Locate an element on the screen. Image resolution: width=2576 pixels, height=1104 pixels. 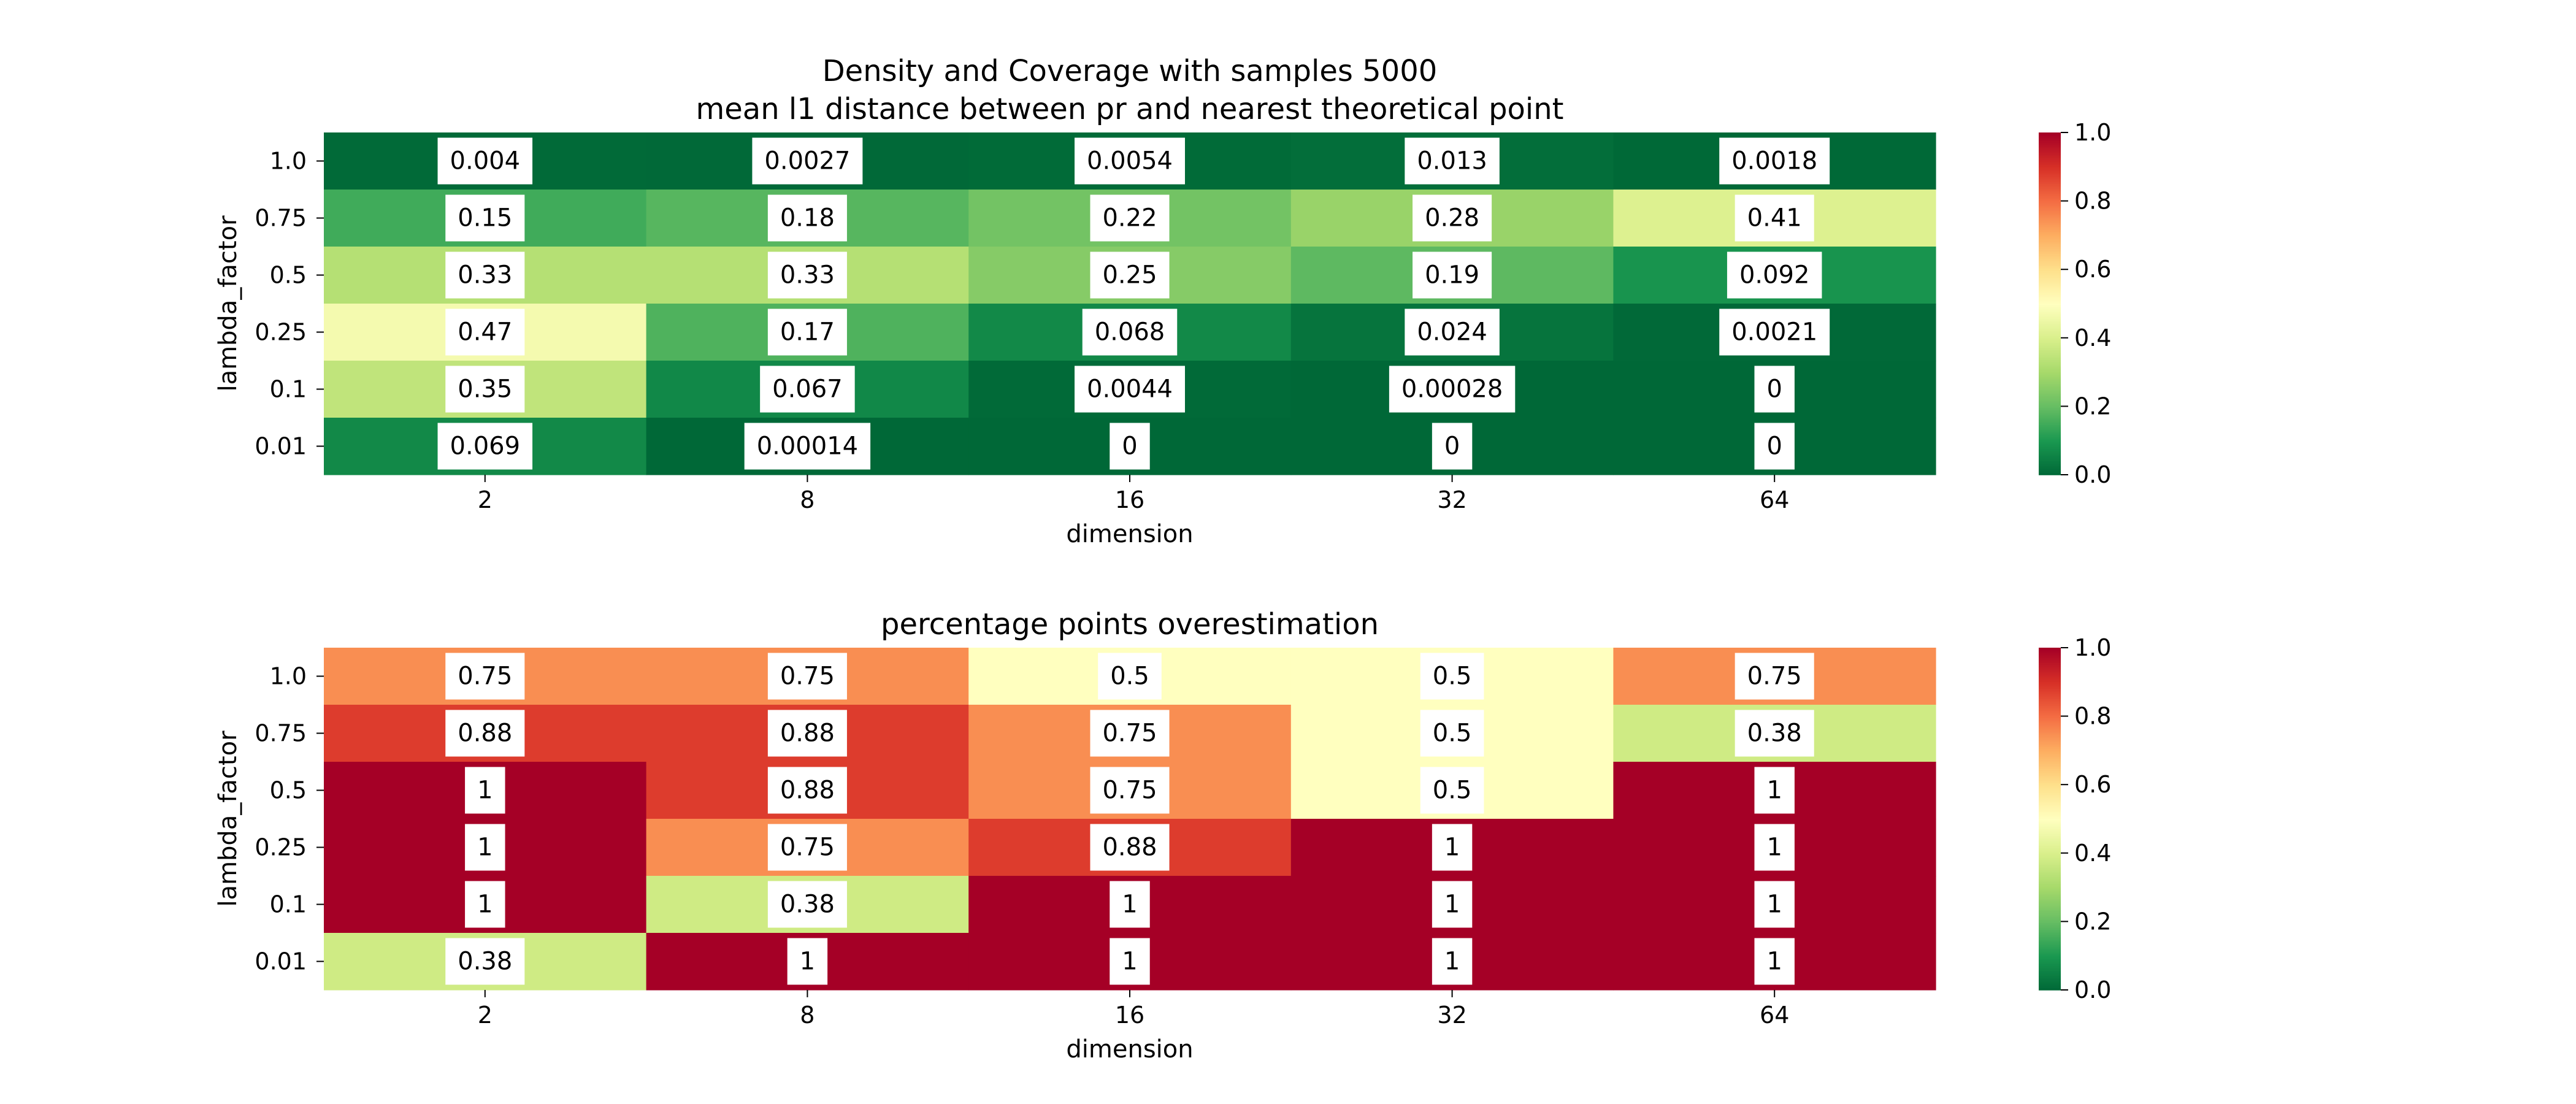
colorbar: 0.0 0.2 0.4 0.6 0.8 1.0 is located at coordinates (2075, 303).